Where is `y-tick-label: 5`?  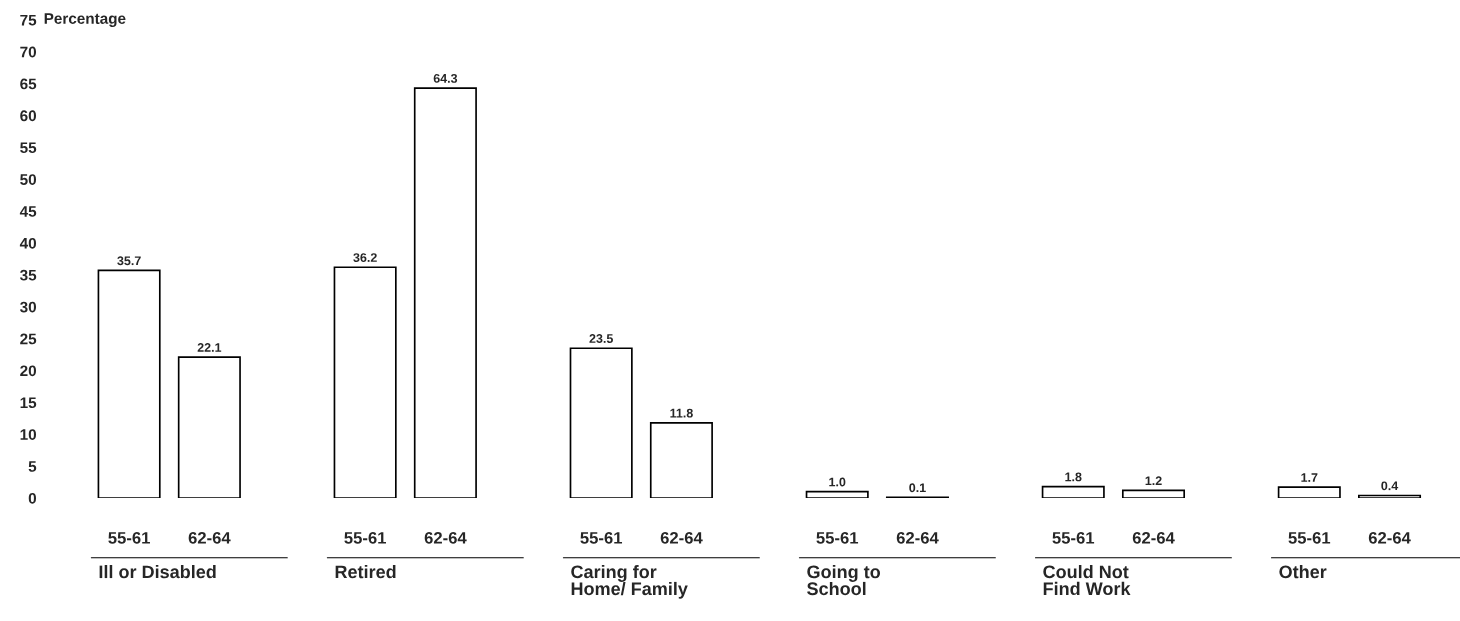 y-tick-label: 5 is located at coordinates (32, 466).